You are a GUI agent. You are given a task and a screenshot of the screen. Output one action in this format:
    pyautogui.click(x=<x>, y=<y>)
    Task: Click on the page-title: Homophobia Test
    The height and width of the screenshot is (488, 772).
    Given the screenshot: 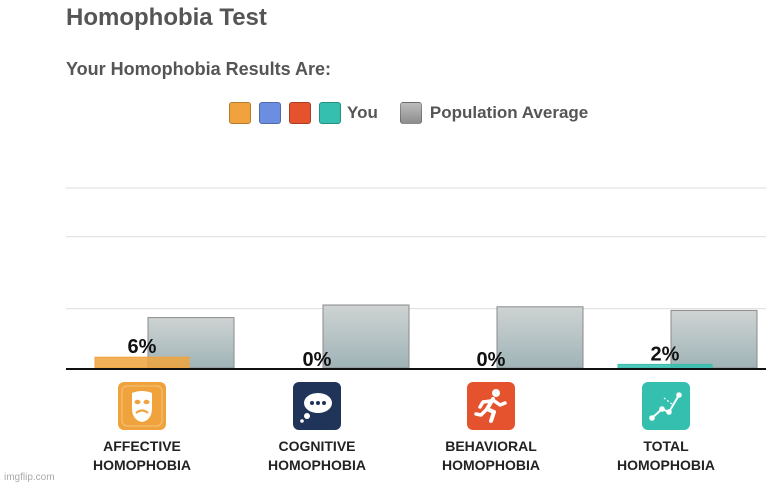 What is the action you would take?
    pyautogui.click(x=166, y=17)
    